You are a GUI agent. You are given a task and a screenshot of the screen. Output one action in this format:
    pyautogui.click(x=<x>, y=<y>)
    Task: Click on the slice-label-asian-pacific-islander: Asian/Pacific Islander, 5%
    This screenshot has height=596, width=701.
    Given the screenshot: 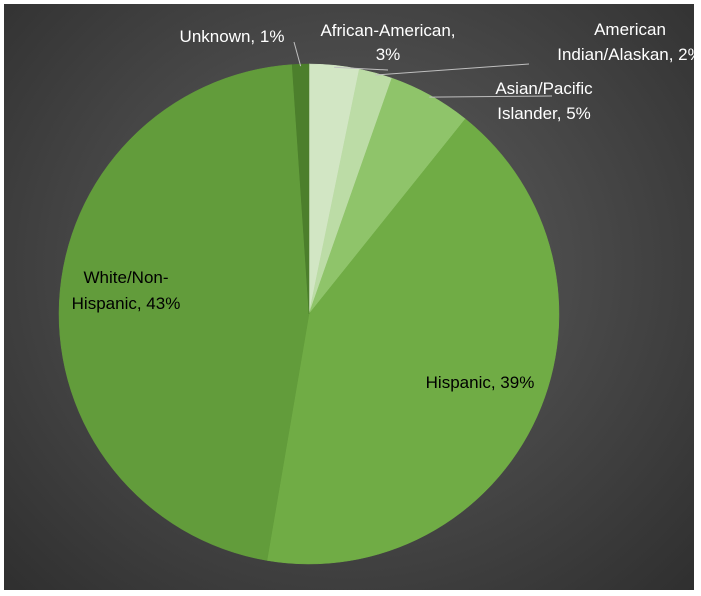 What is the action you would take?
    pyautogui.click(x=544, y=101)
    